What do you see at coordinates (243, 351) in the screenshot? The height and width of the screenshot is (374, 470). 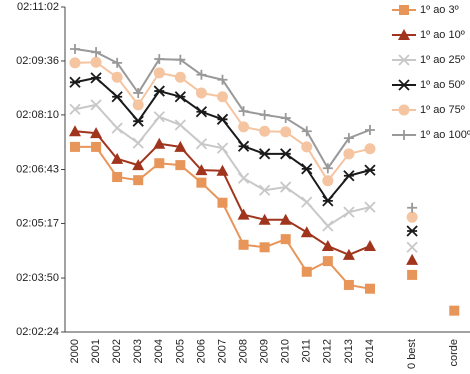 I see `x-tick-label: 2008` at bounding box center [243, 351].